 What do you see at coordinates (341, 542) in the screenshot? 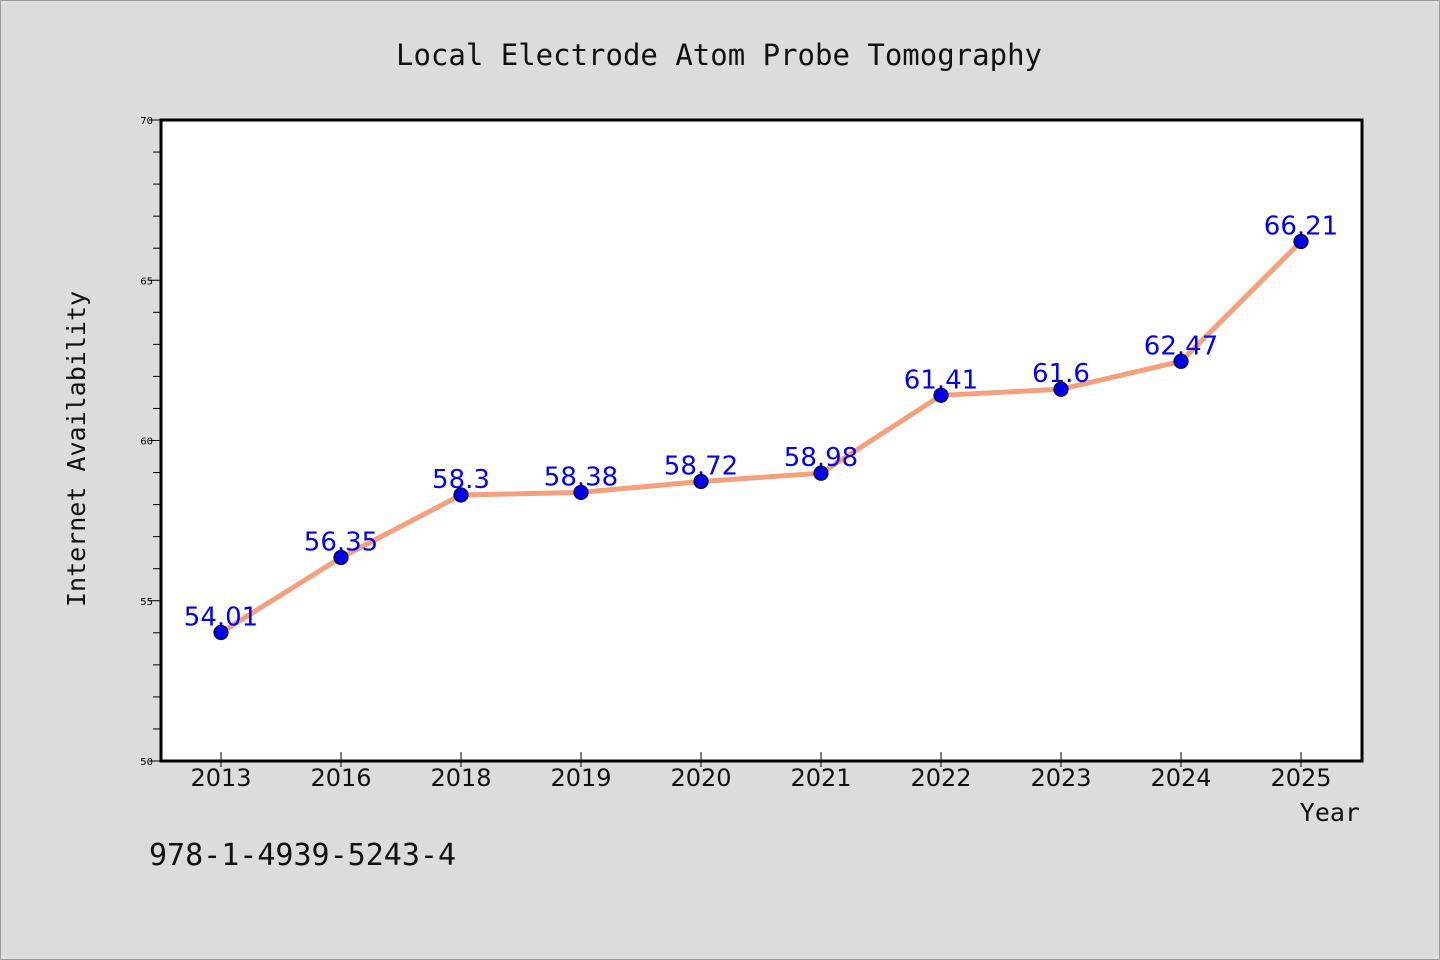
I see `data-label: 56.35` at bounding box center [341, 542].